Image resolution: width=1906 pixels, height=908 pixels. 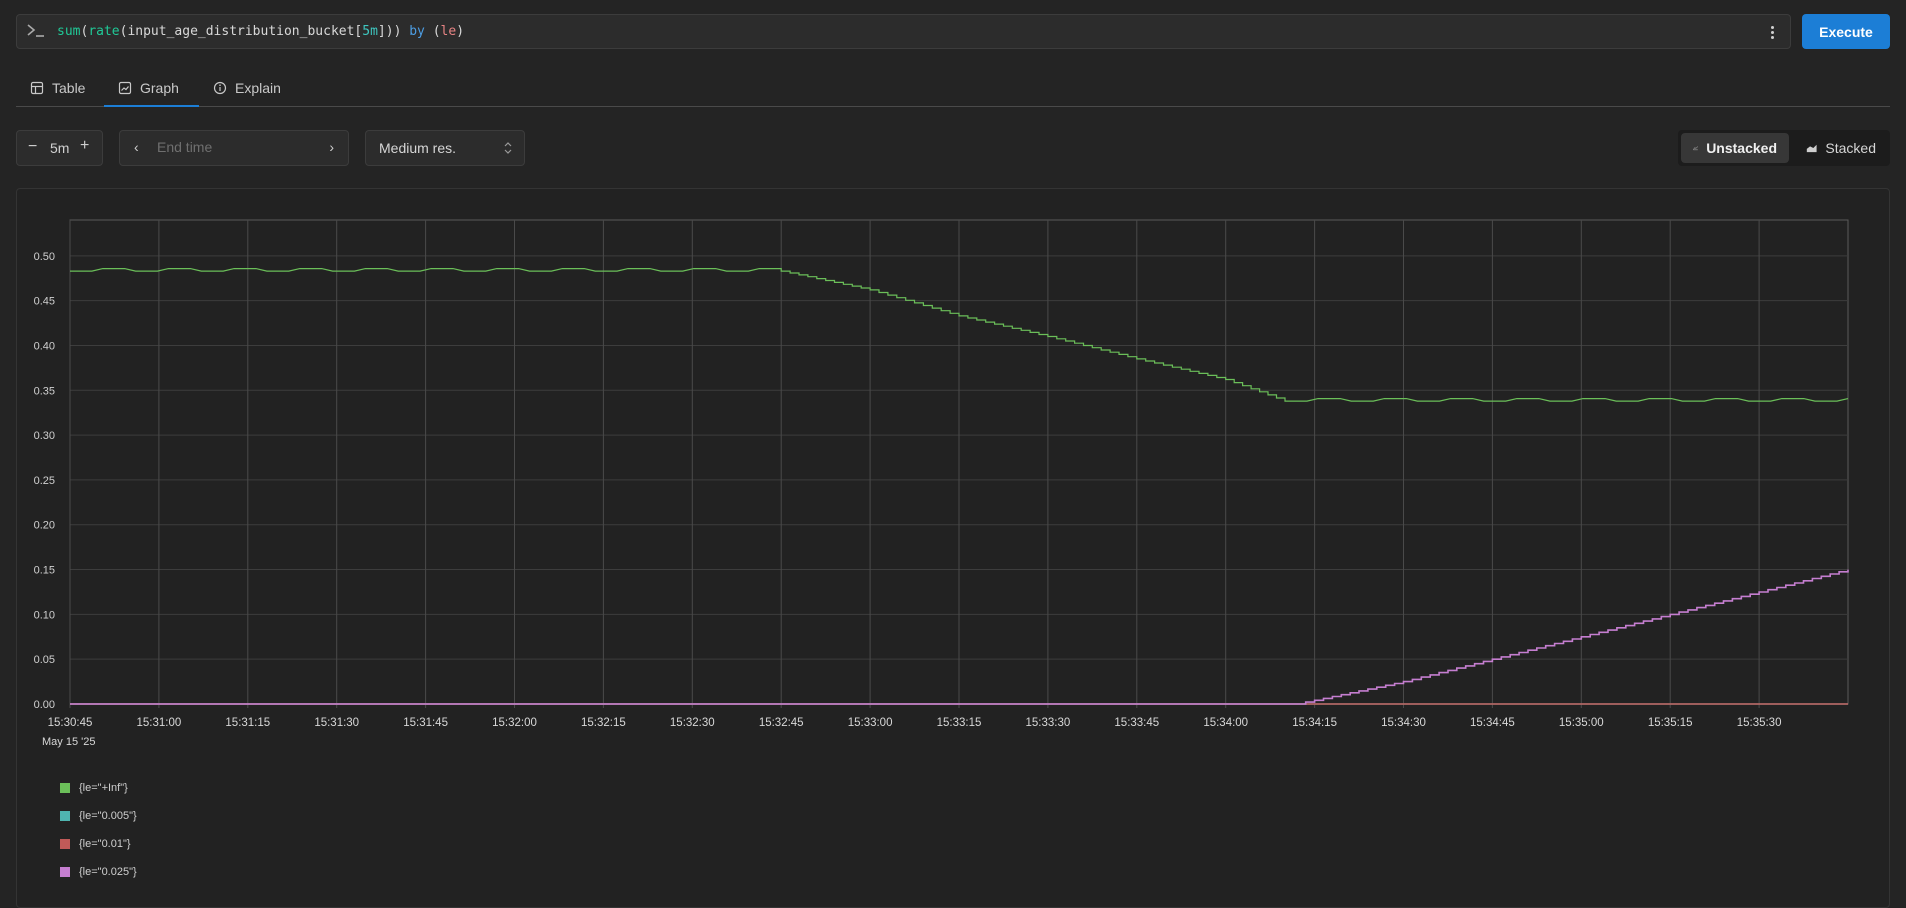 I want to click on y-tick-label: 0.45, so click(x=44, y=302).